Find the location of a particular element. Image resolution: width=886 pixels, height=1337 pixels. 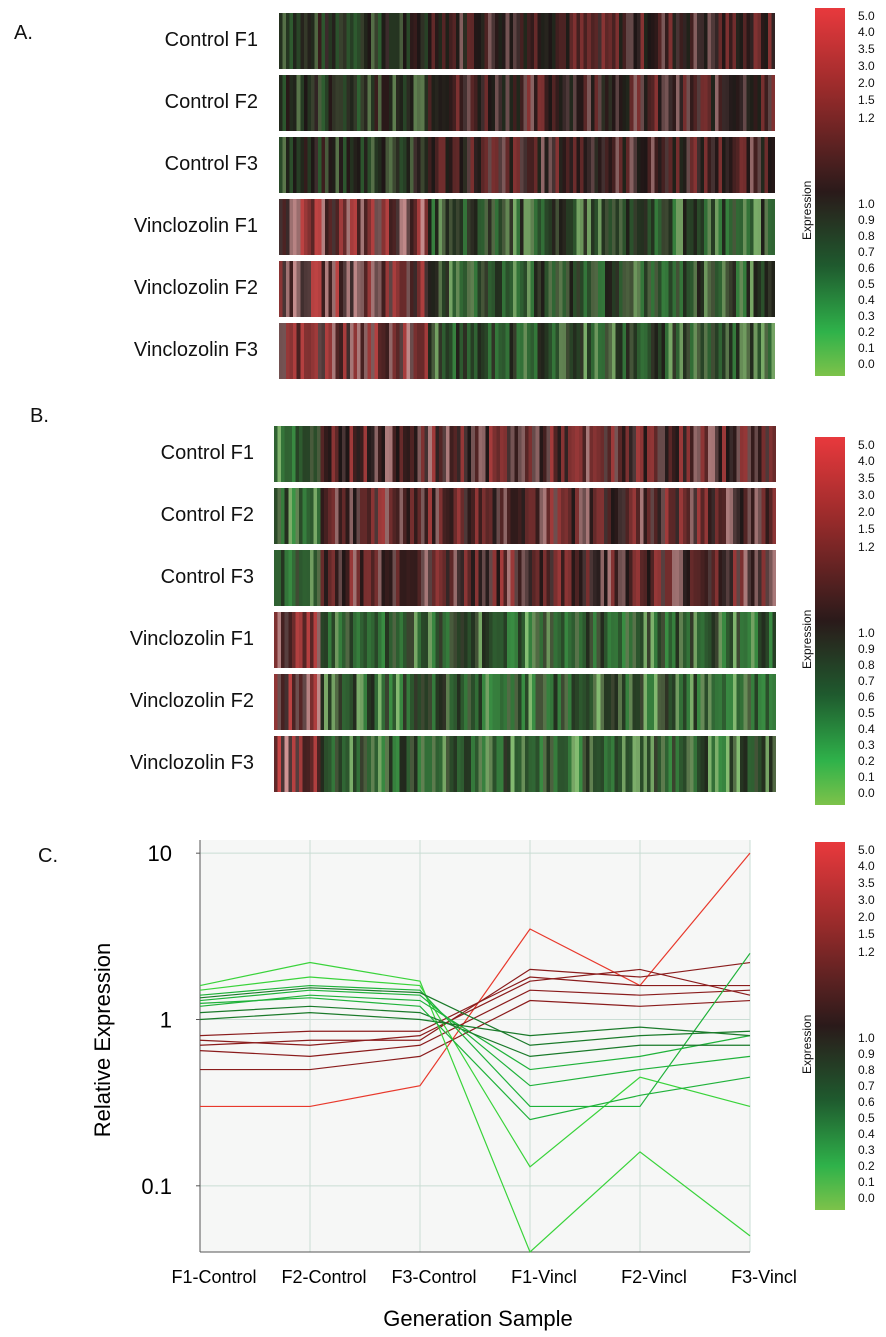

colorbar-tick-label: 0.7 is located at coordinates (866, 681).